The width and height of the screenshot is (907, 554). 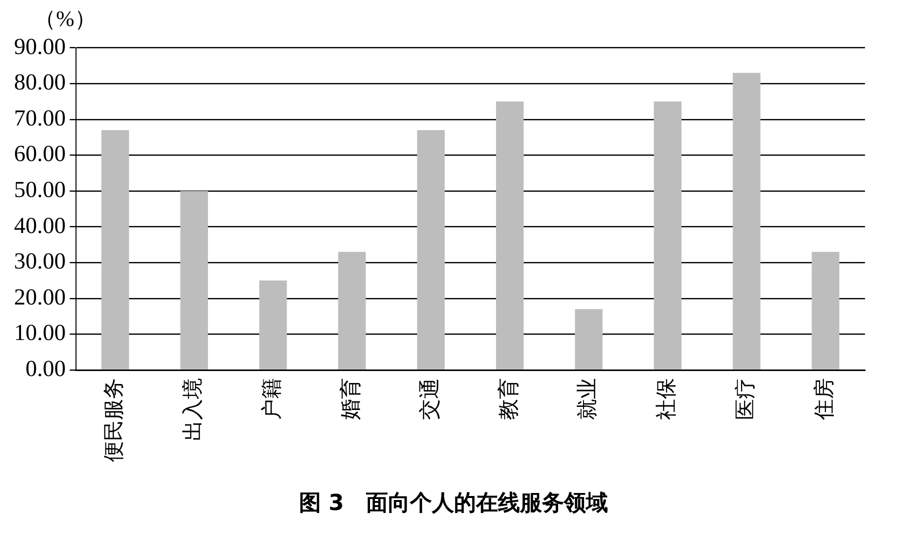 I want to click on x-tick-label: 医疗, so click(x=745, y=399).